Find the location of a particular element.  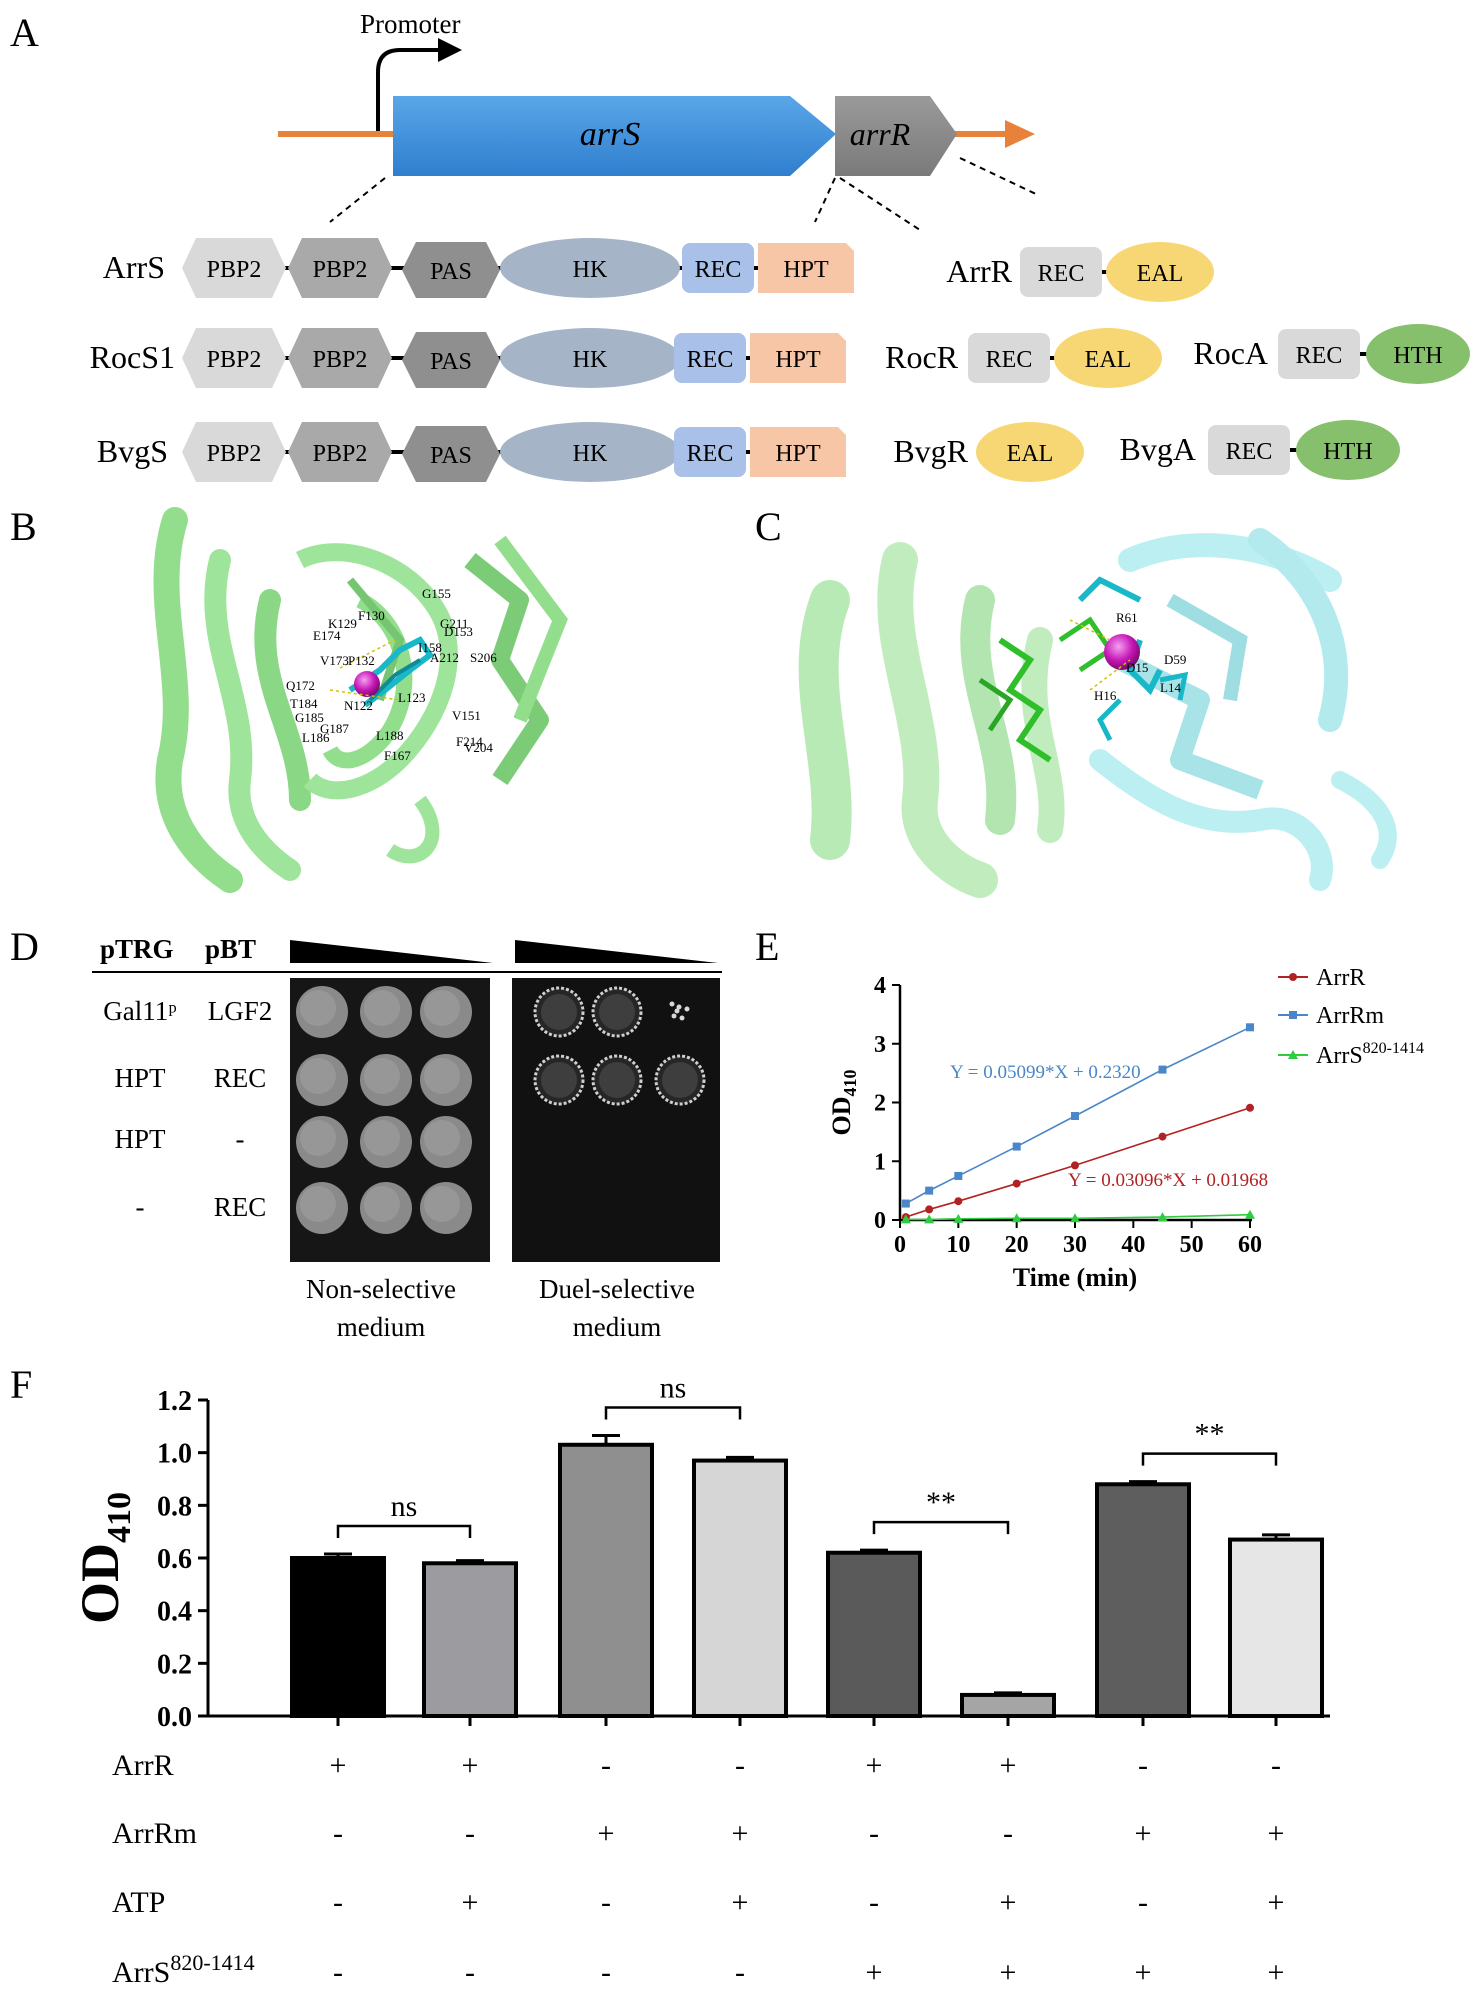

legend-marker is located at coordinates (1293, 977).